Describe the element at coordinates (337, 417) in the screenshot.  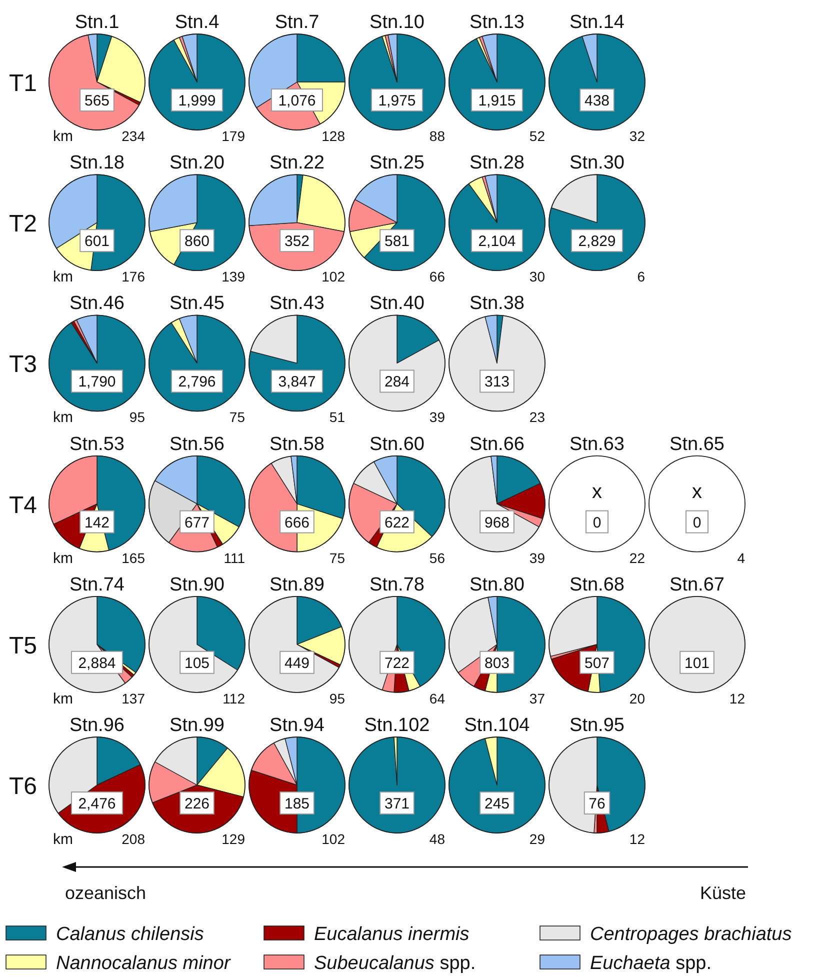
I see `text: 51` at that location.